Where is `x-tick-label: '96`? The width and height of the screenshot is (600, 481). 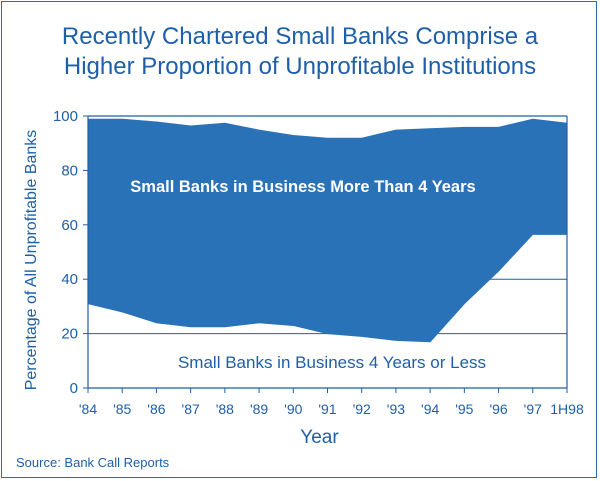 x-tick-label: '96 is located at coordinates (498, 409).